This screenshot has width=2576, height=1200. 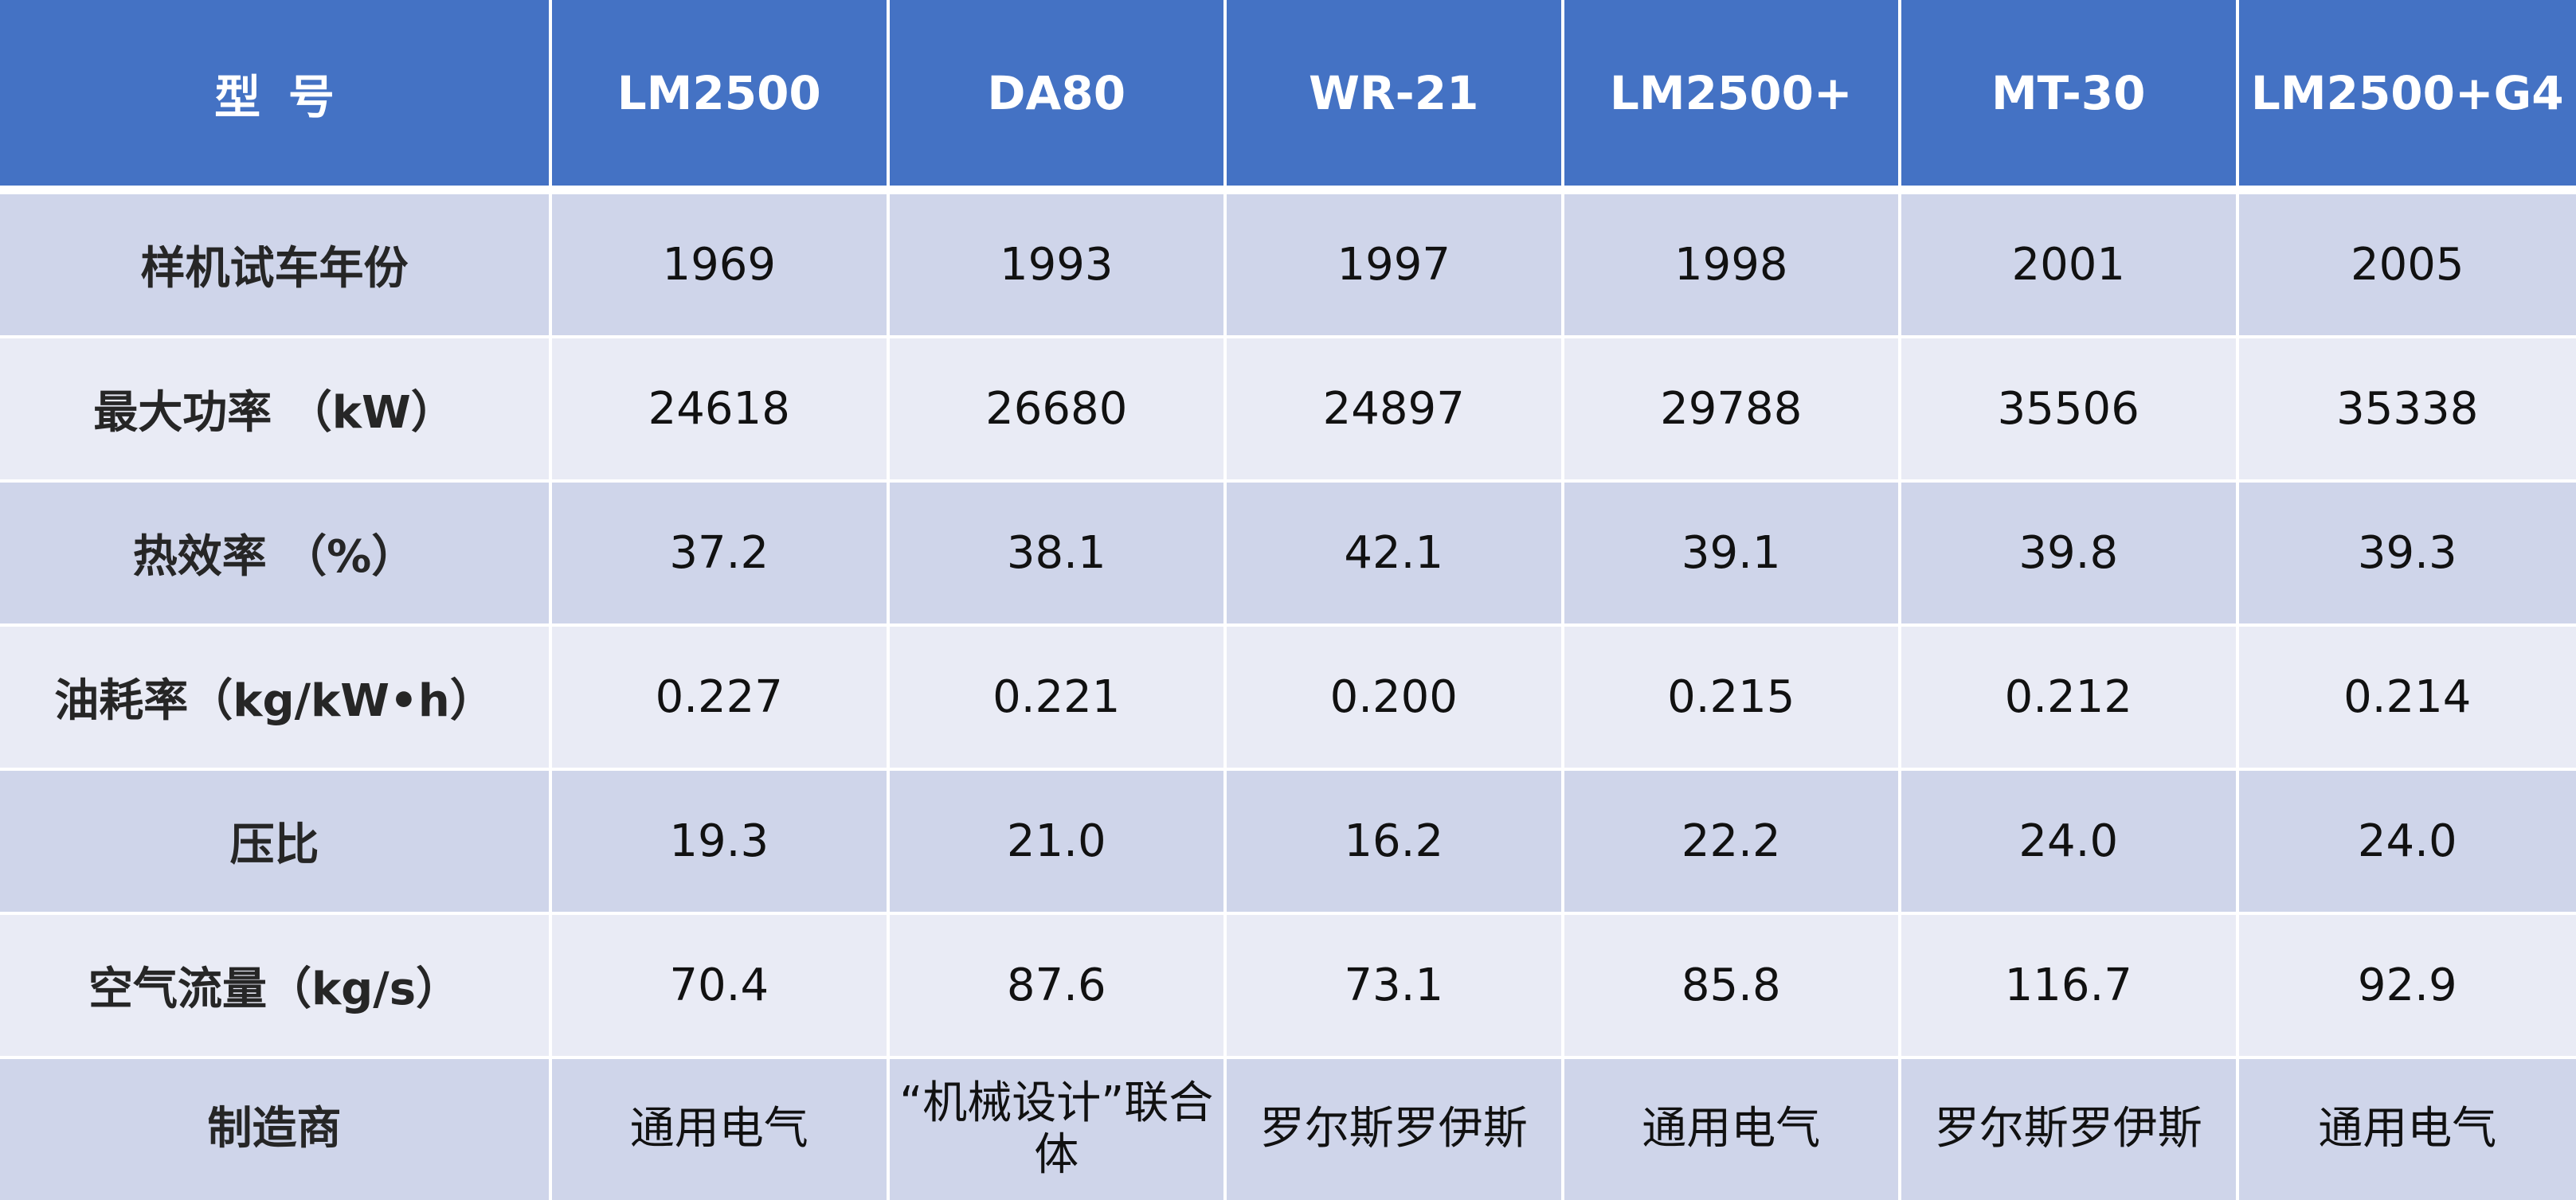 I want to click on table-cell: 16.2, so click(x=1395, y=843).